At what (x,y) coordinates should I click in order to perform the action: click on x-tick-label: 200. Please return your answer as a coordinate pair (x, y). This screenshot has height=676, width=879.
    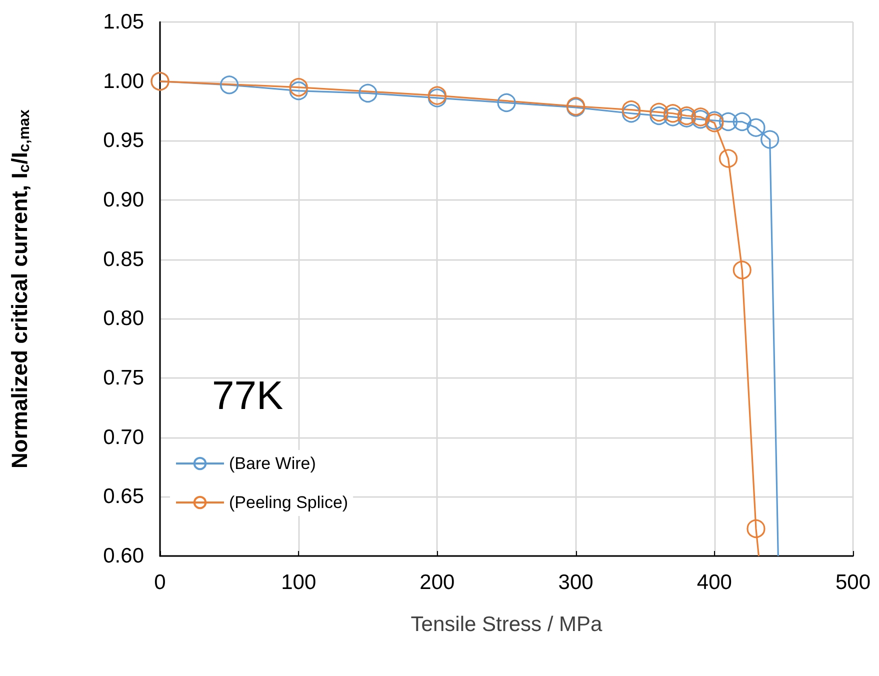
    Looking at the image, I should click on (437, 582).